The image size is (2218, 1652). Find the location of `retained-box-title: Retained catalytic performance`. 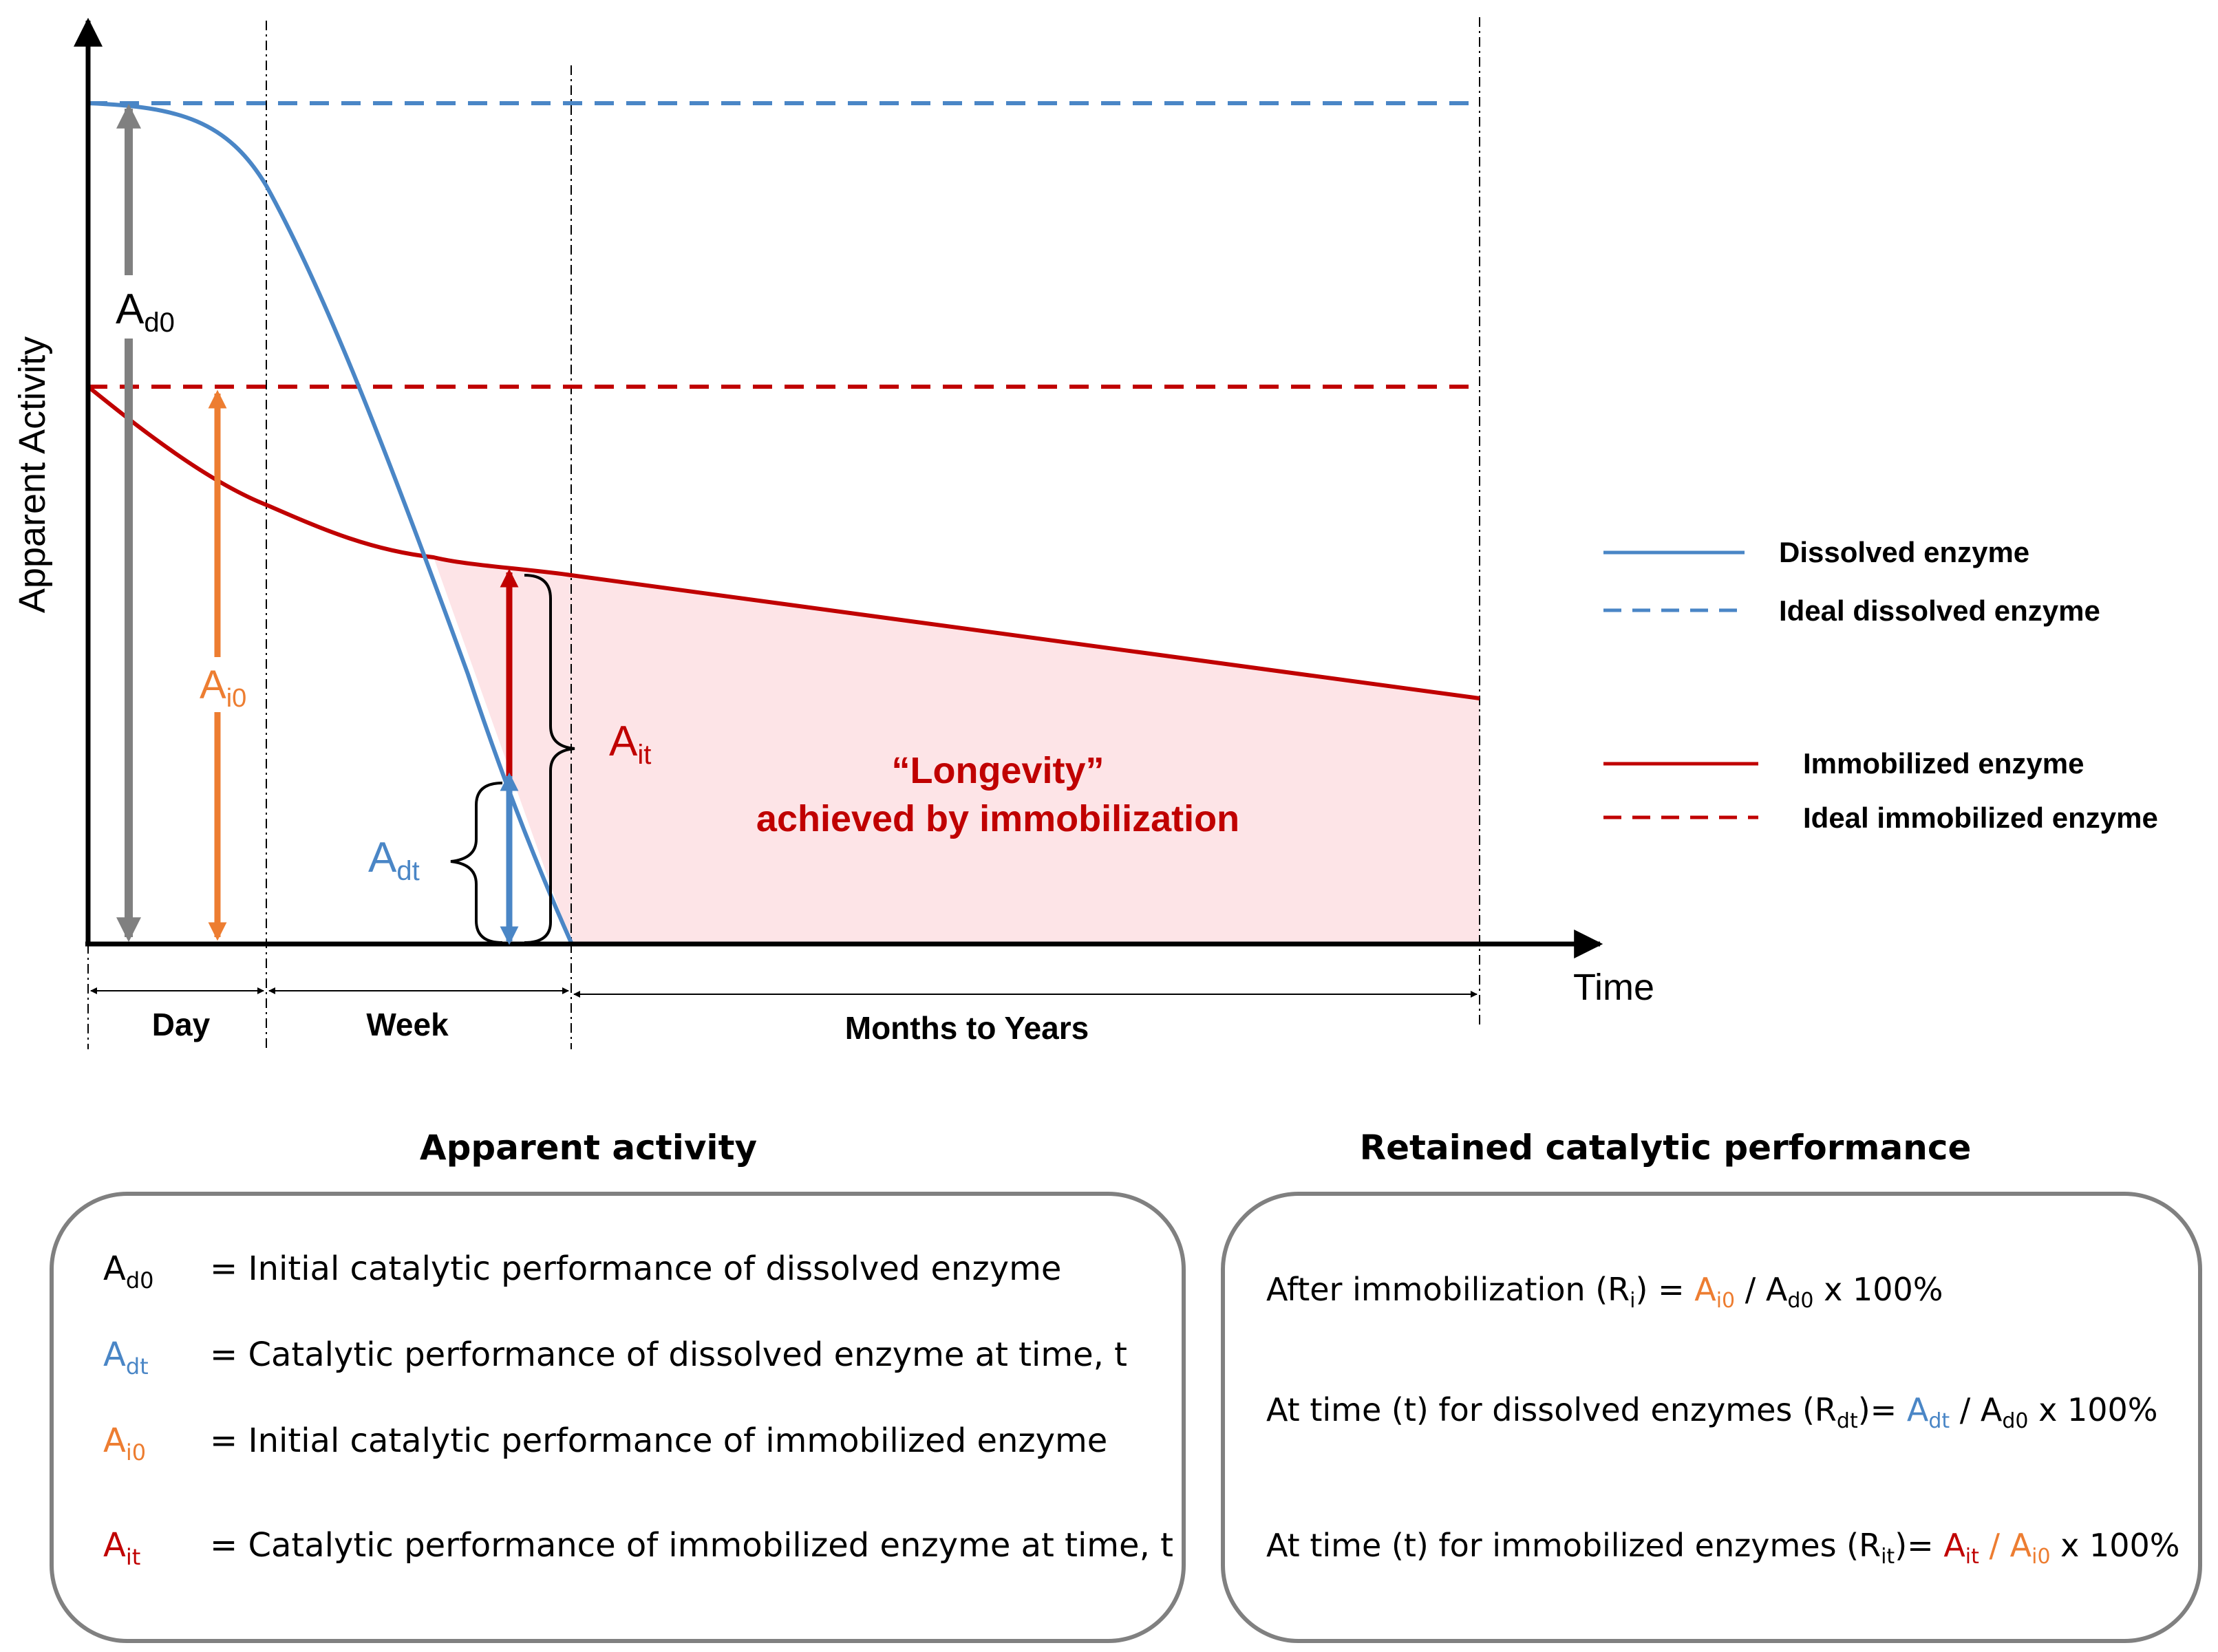

retained-box-title: Retained catalytic performance is located at coordinates (1666, 1148).